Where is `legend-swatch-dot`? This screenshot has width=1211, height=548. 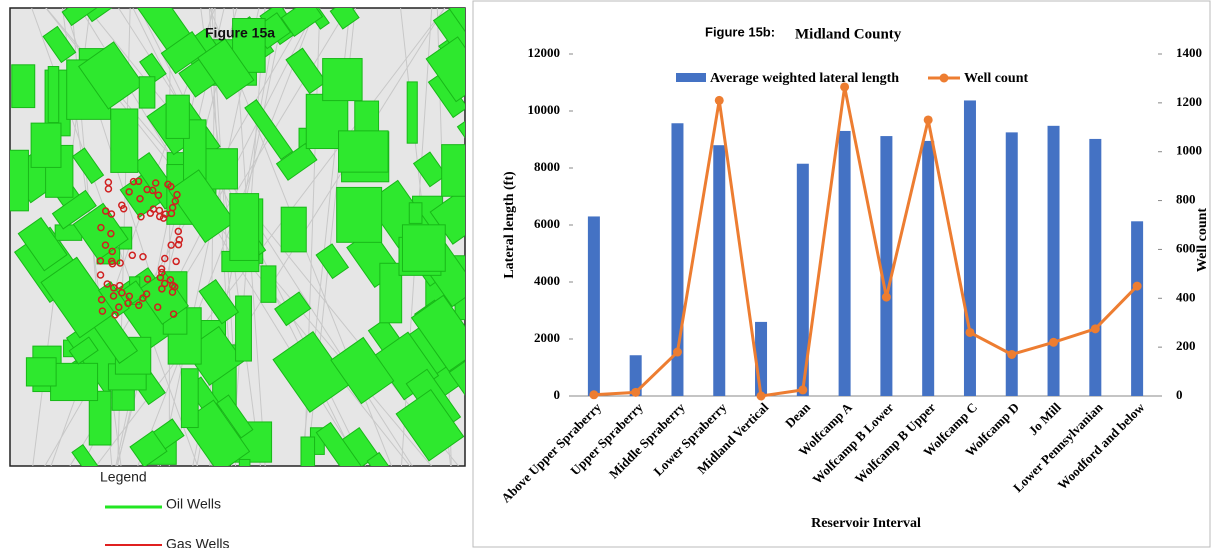
legend-swatch-dot is located at coordinates (944, 78).